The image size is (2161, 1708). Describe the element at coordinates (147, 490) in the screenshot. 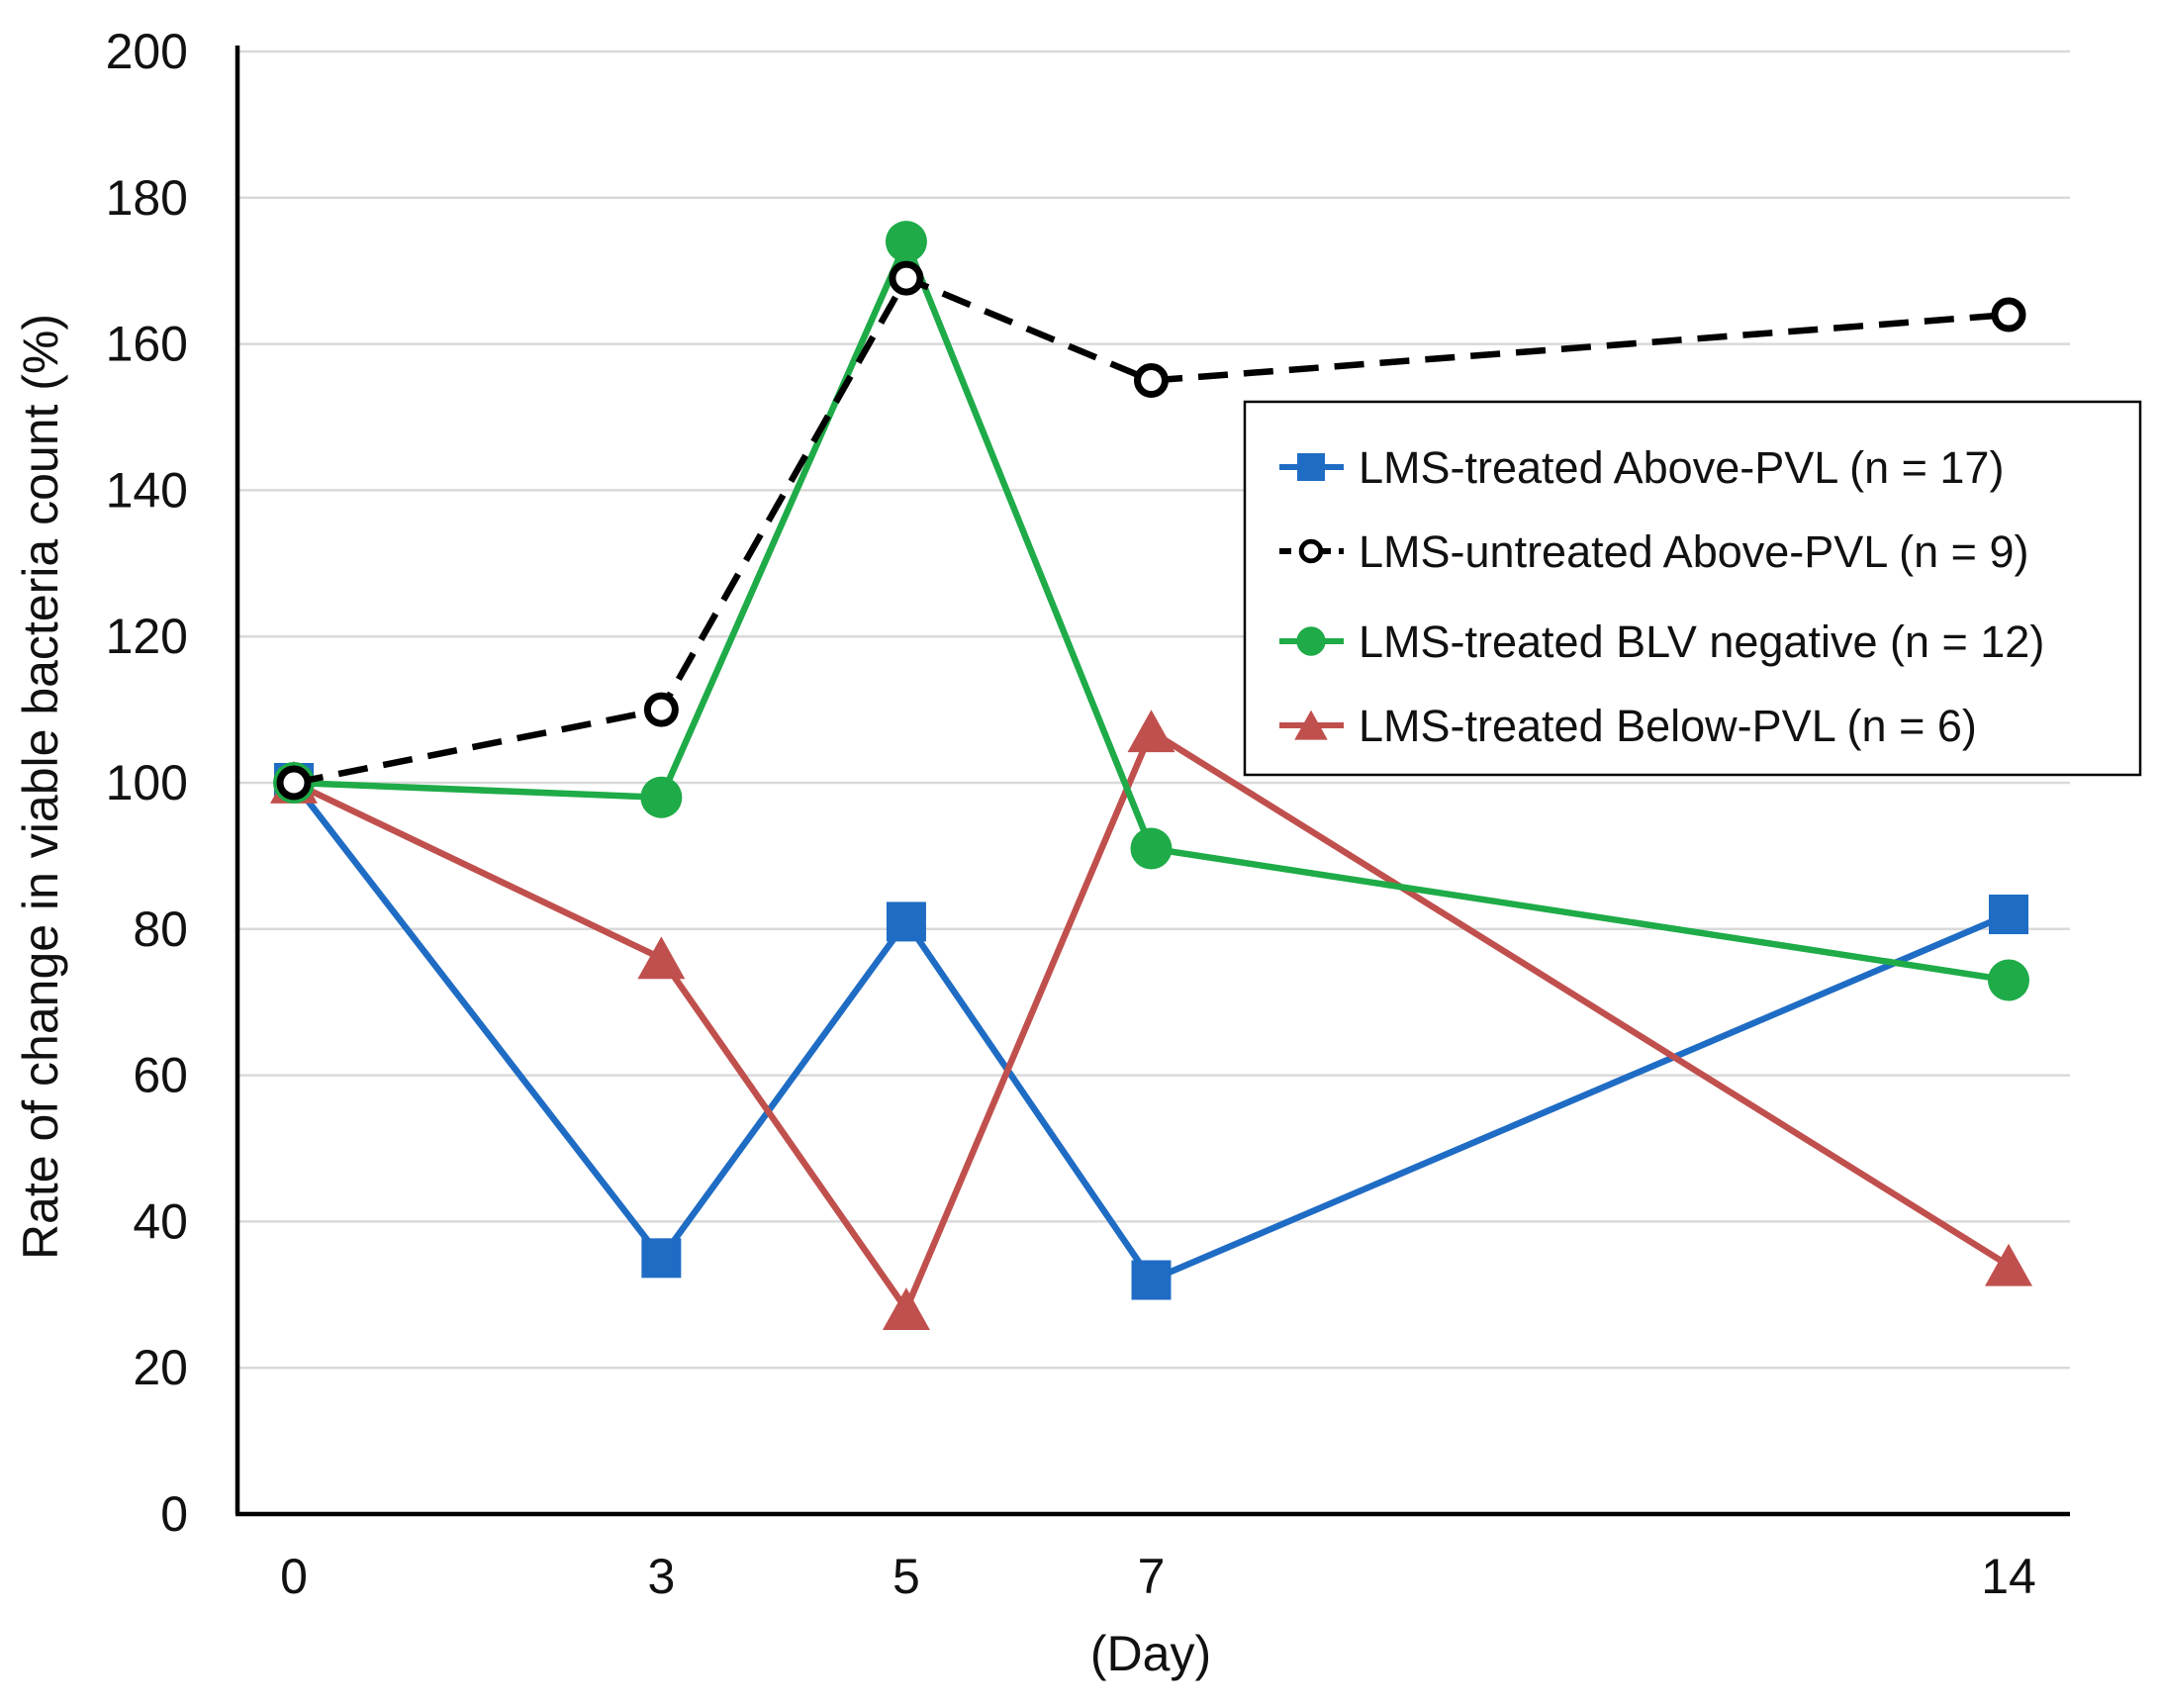

I see `y-tick-label-140: 140` at that location.